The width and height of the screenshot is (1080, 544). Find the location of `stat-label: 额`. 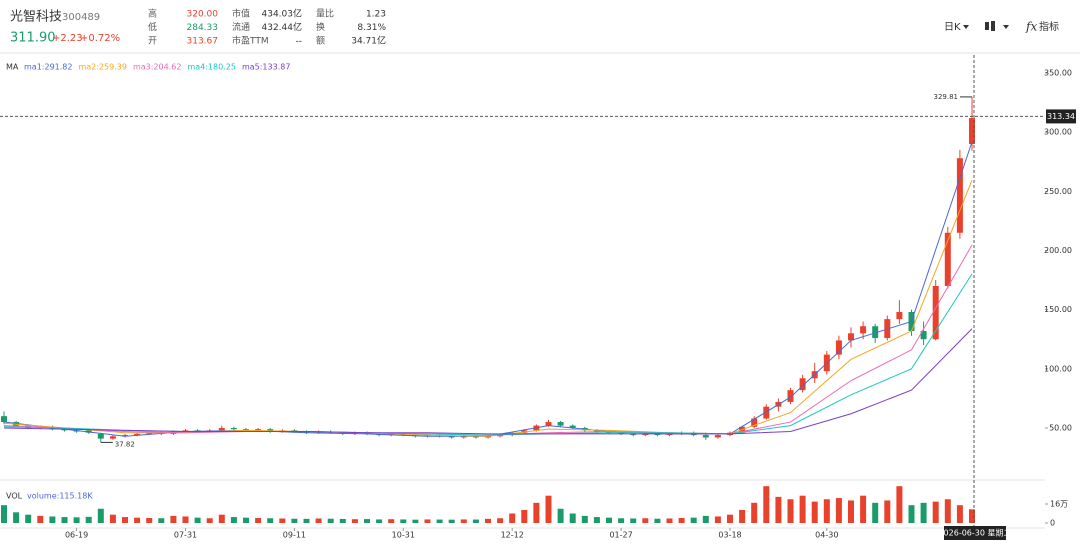

stat-label: 额 is located at coordinates (320, 41).